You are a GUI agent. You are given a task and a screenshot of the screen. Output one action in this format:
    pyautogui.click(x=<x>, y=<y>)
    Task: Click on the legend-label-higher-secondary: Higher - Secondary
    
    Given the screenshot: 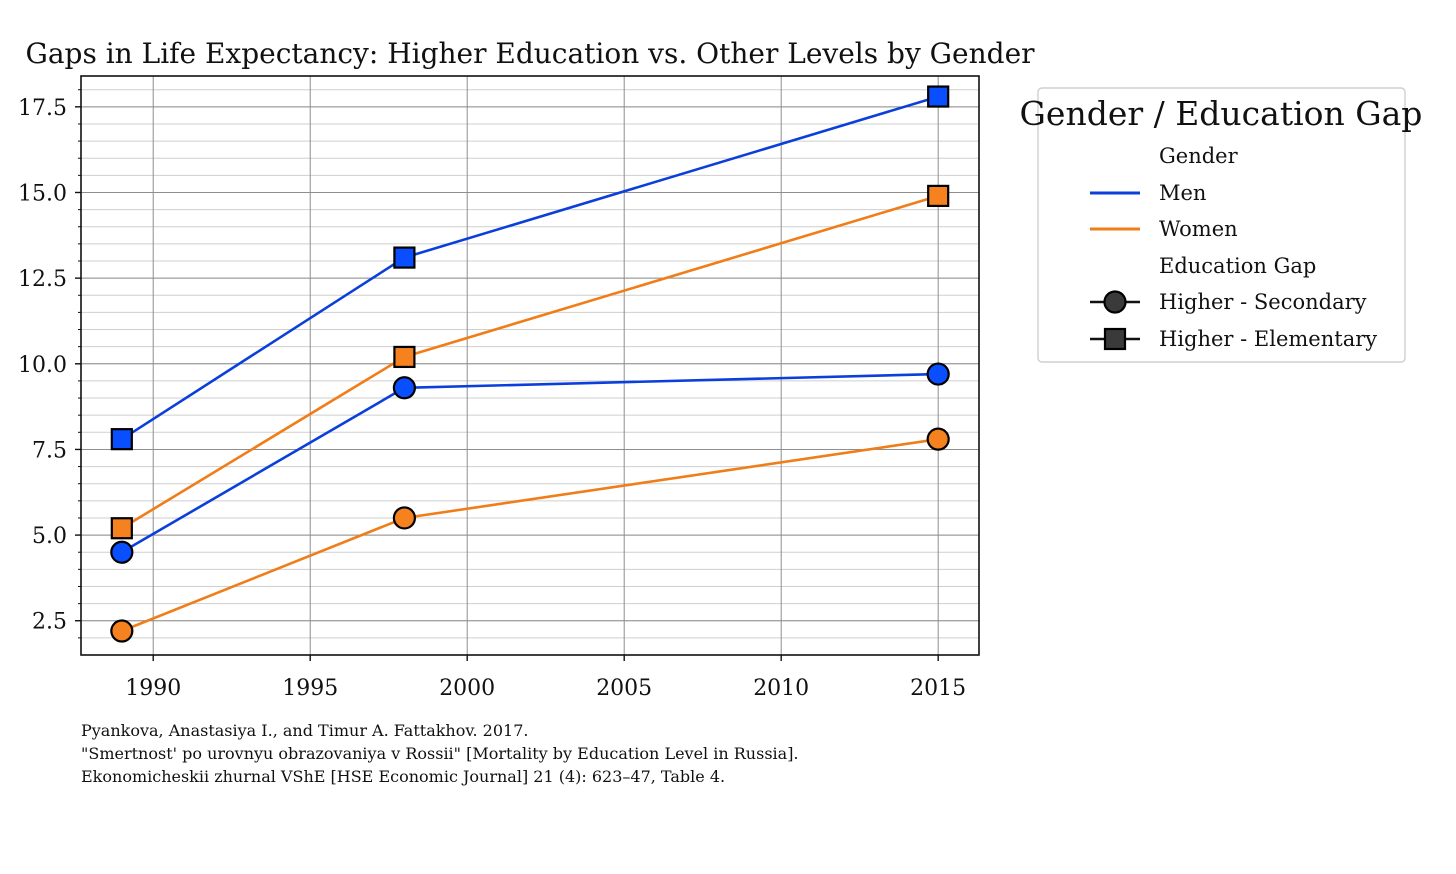 What is the action you would take?
    pyautogui.click(x=1263, y=302)
    